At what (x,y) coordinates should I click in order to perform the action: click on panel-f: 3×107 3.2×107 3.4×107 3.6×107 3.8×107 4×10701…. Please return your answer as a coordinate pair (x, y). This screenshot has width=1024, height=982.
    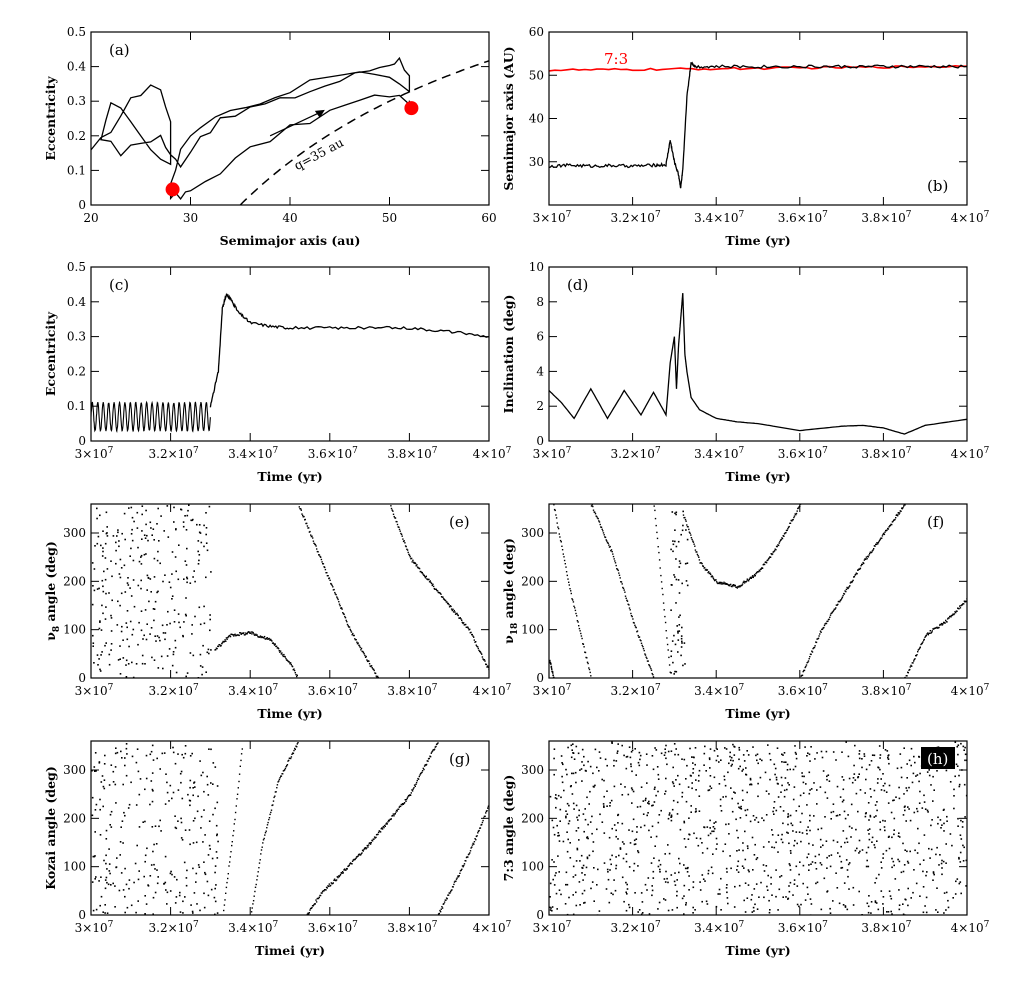
    Looking at the image, I should click on (745, 612).